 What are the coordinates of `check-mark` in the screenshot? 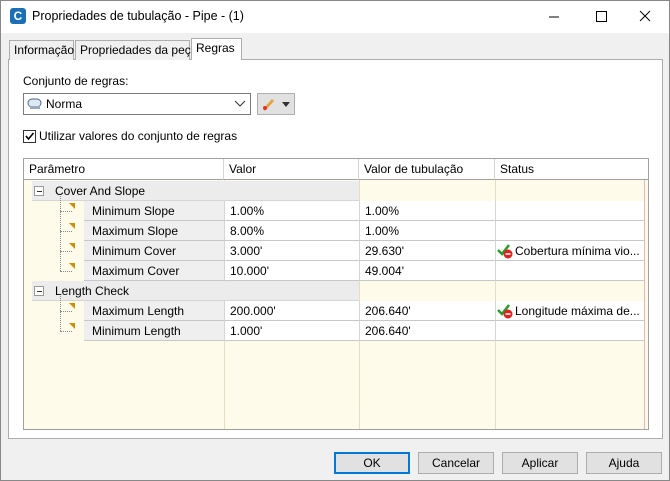 It's located at (30, 136).